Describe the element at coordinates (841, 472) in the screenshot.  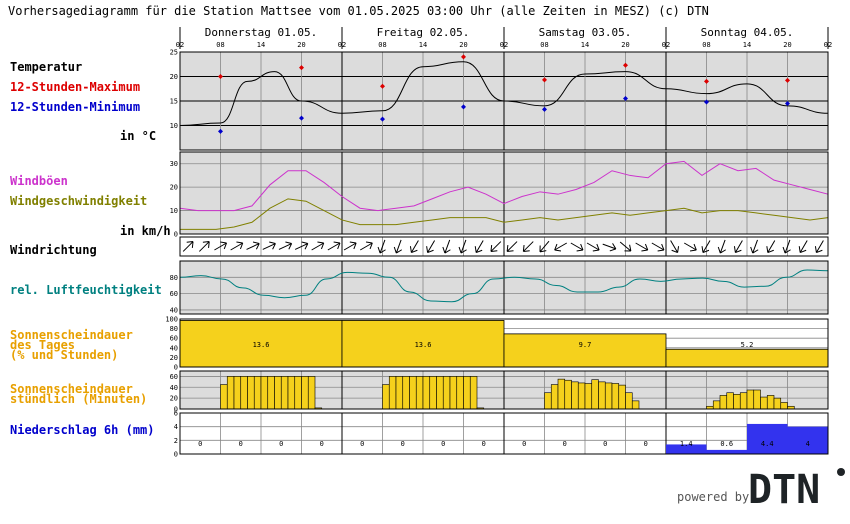
I see `dtn-logo-dot` at that location.